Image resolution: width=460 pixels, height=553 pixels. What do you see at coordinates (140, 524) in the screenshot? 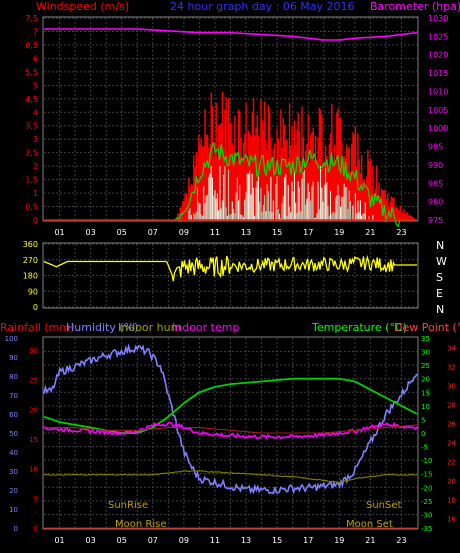
I see `moonrise-label: Moon Rise` at bounding box center [140, 524].